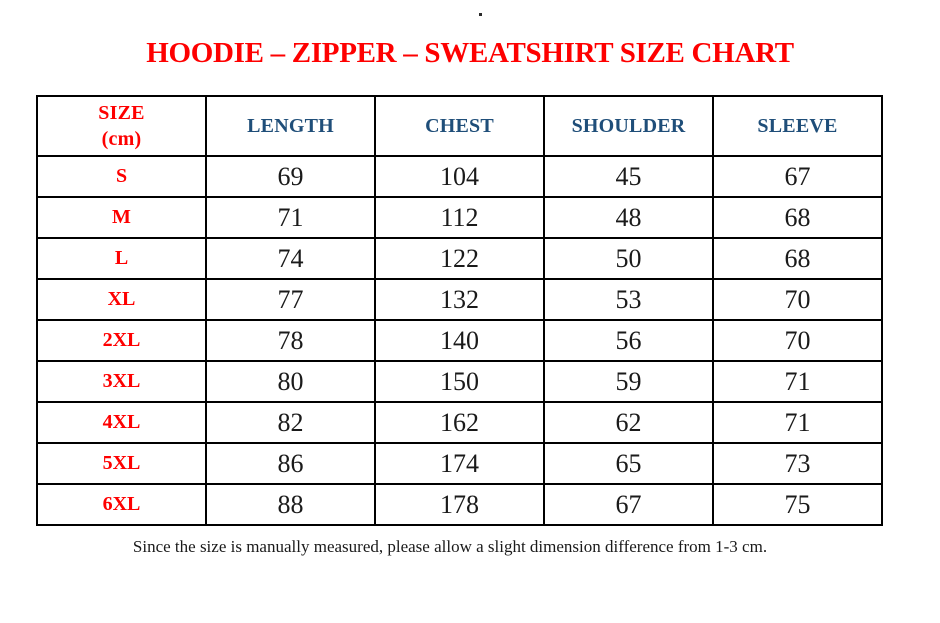  Describe the element at coordinates (290, 126) in the screenshot. I see `column-header-length: LENGTH` at that location.